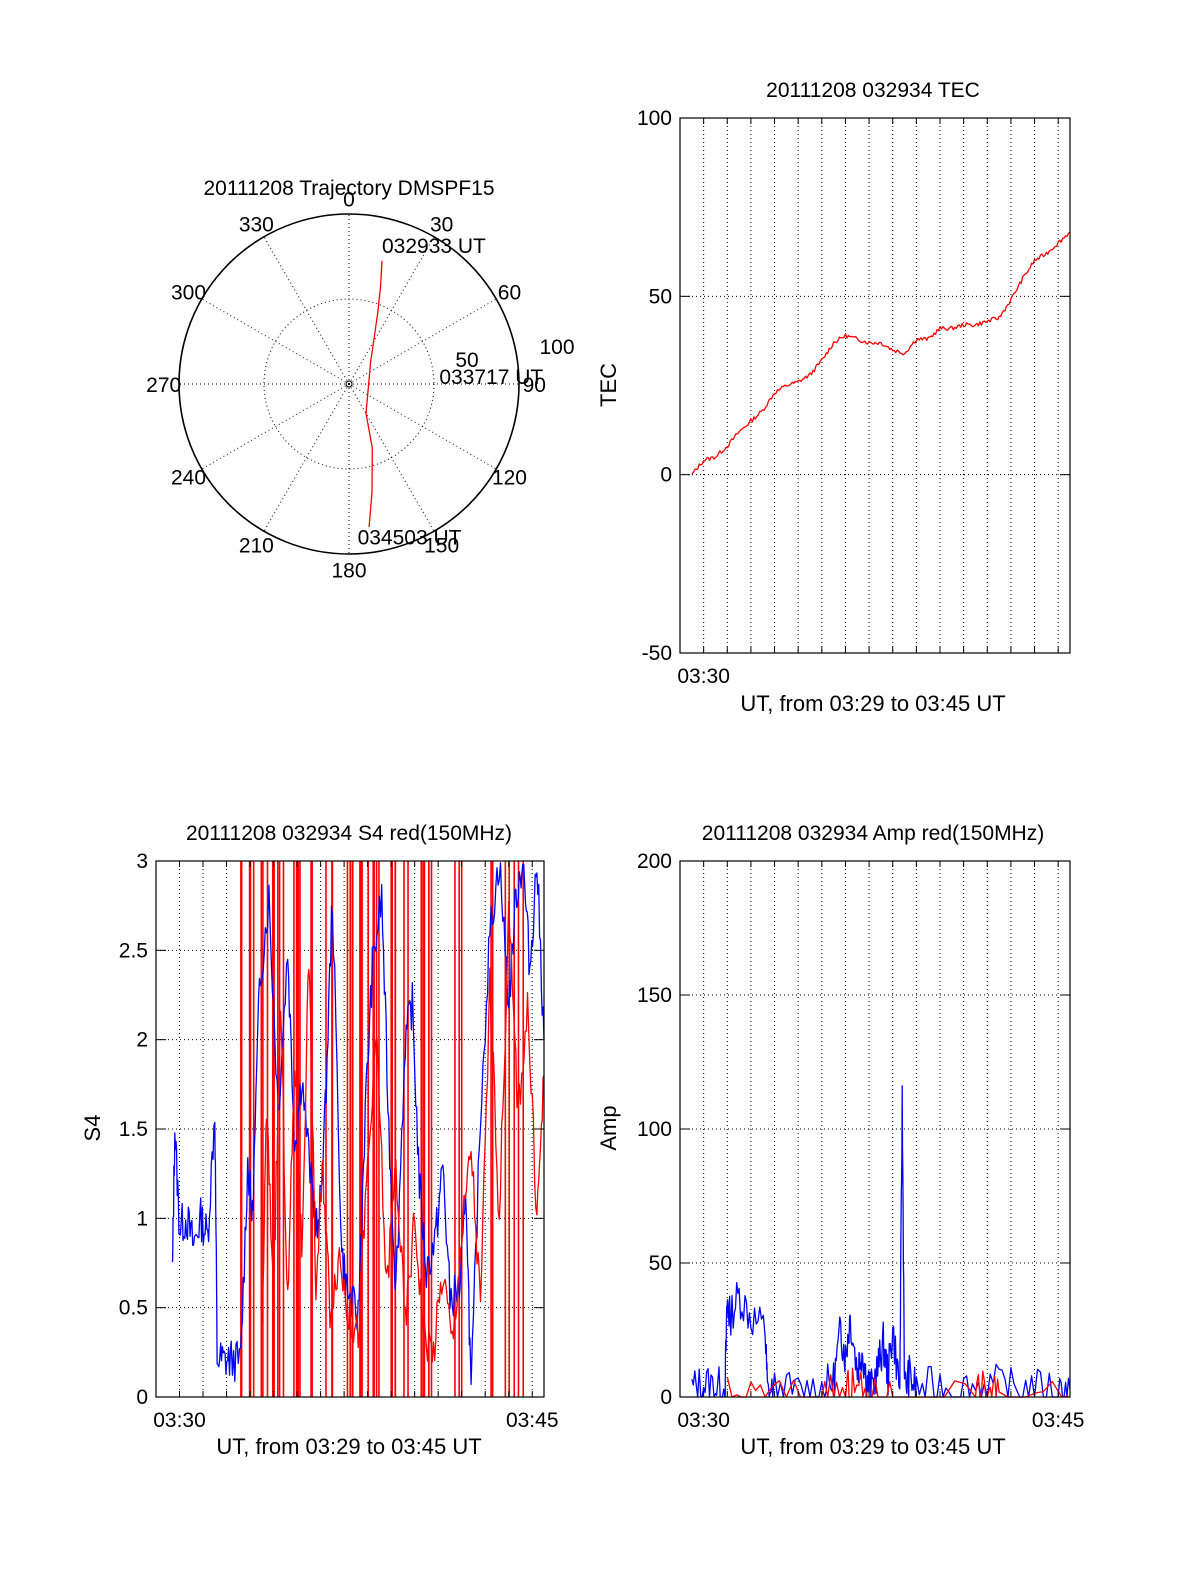 This screenshot has height=1575, width=1200. I want to click on s4-ytick-label: 3, so click(142, 861).